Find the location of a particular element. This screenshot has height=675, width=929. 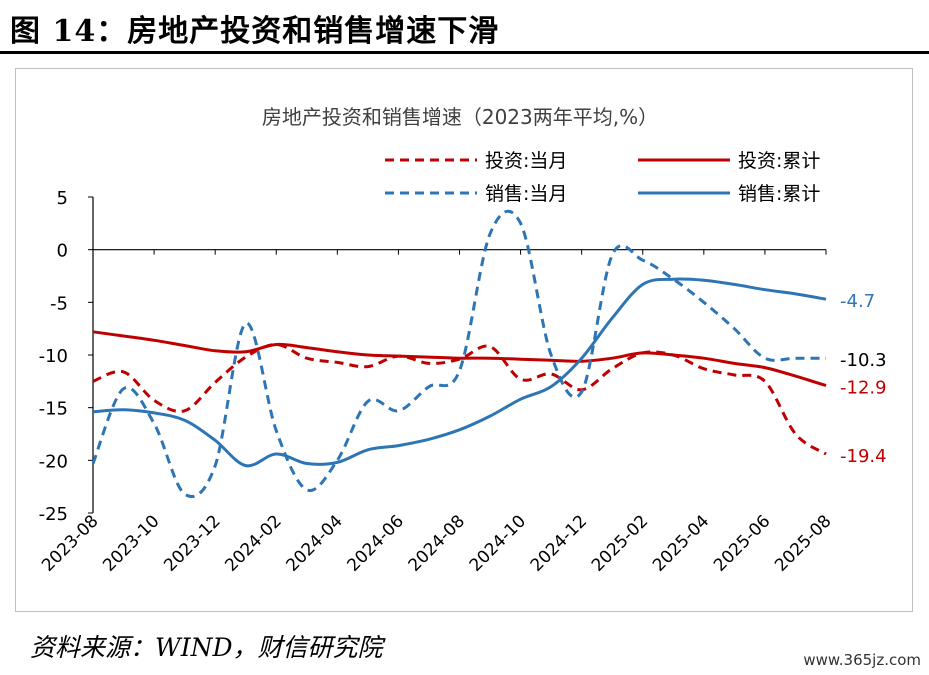

y-tick-label: -5 is located at coordinates (59, 303).